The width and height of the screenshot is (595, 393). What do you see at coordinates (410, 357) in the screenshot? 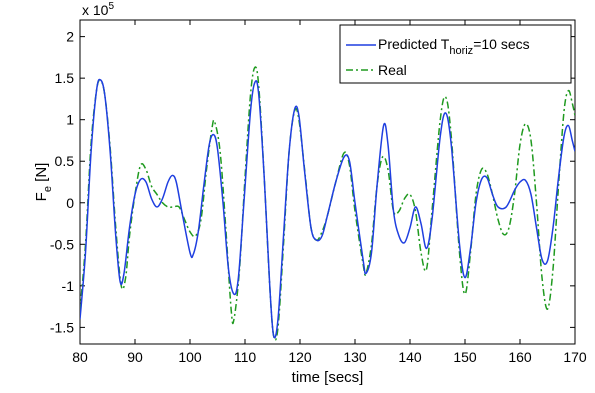
I see `x-tick-label: 140` at bounding box center [410, 357].